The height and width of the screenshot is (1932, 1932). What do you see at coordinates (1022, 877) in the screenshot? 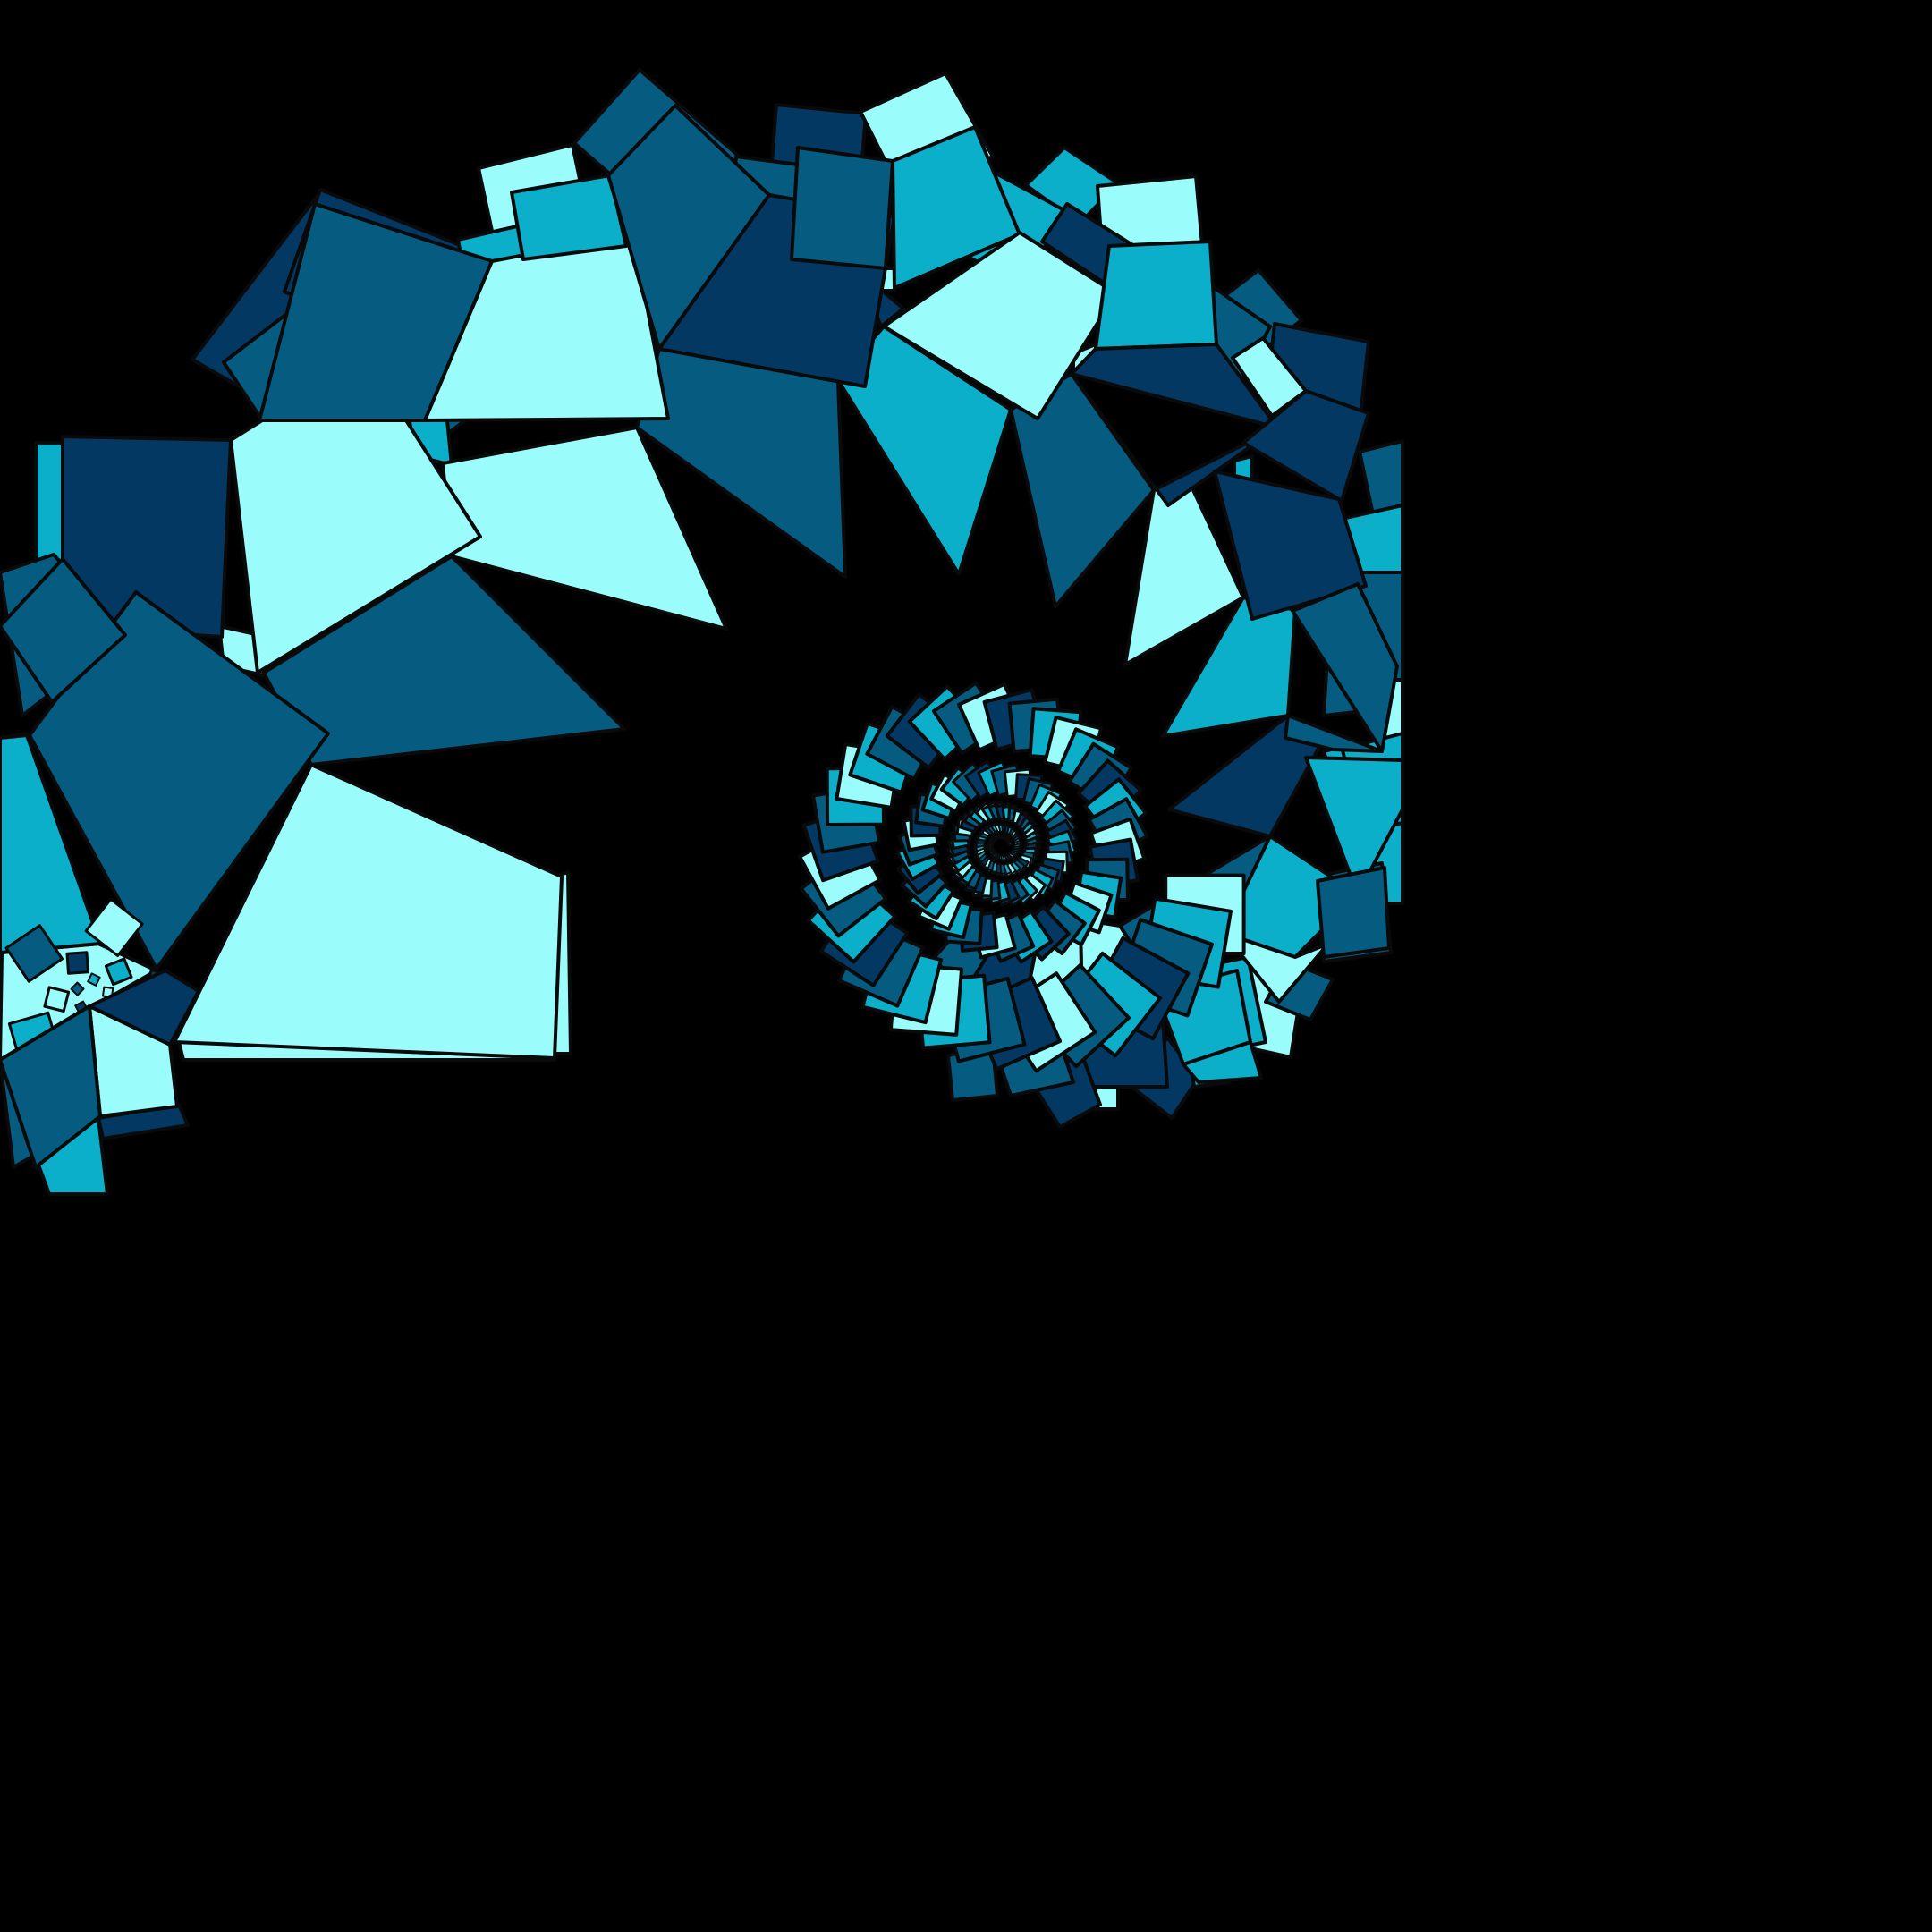
I see `inner-spiral-layer` at bounding box center [1022, 877].